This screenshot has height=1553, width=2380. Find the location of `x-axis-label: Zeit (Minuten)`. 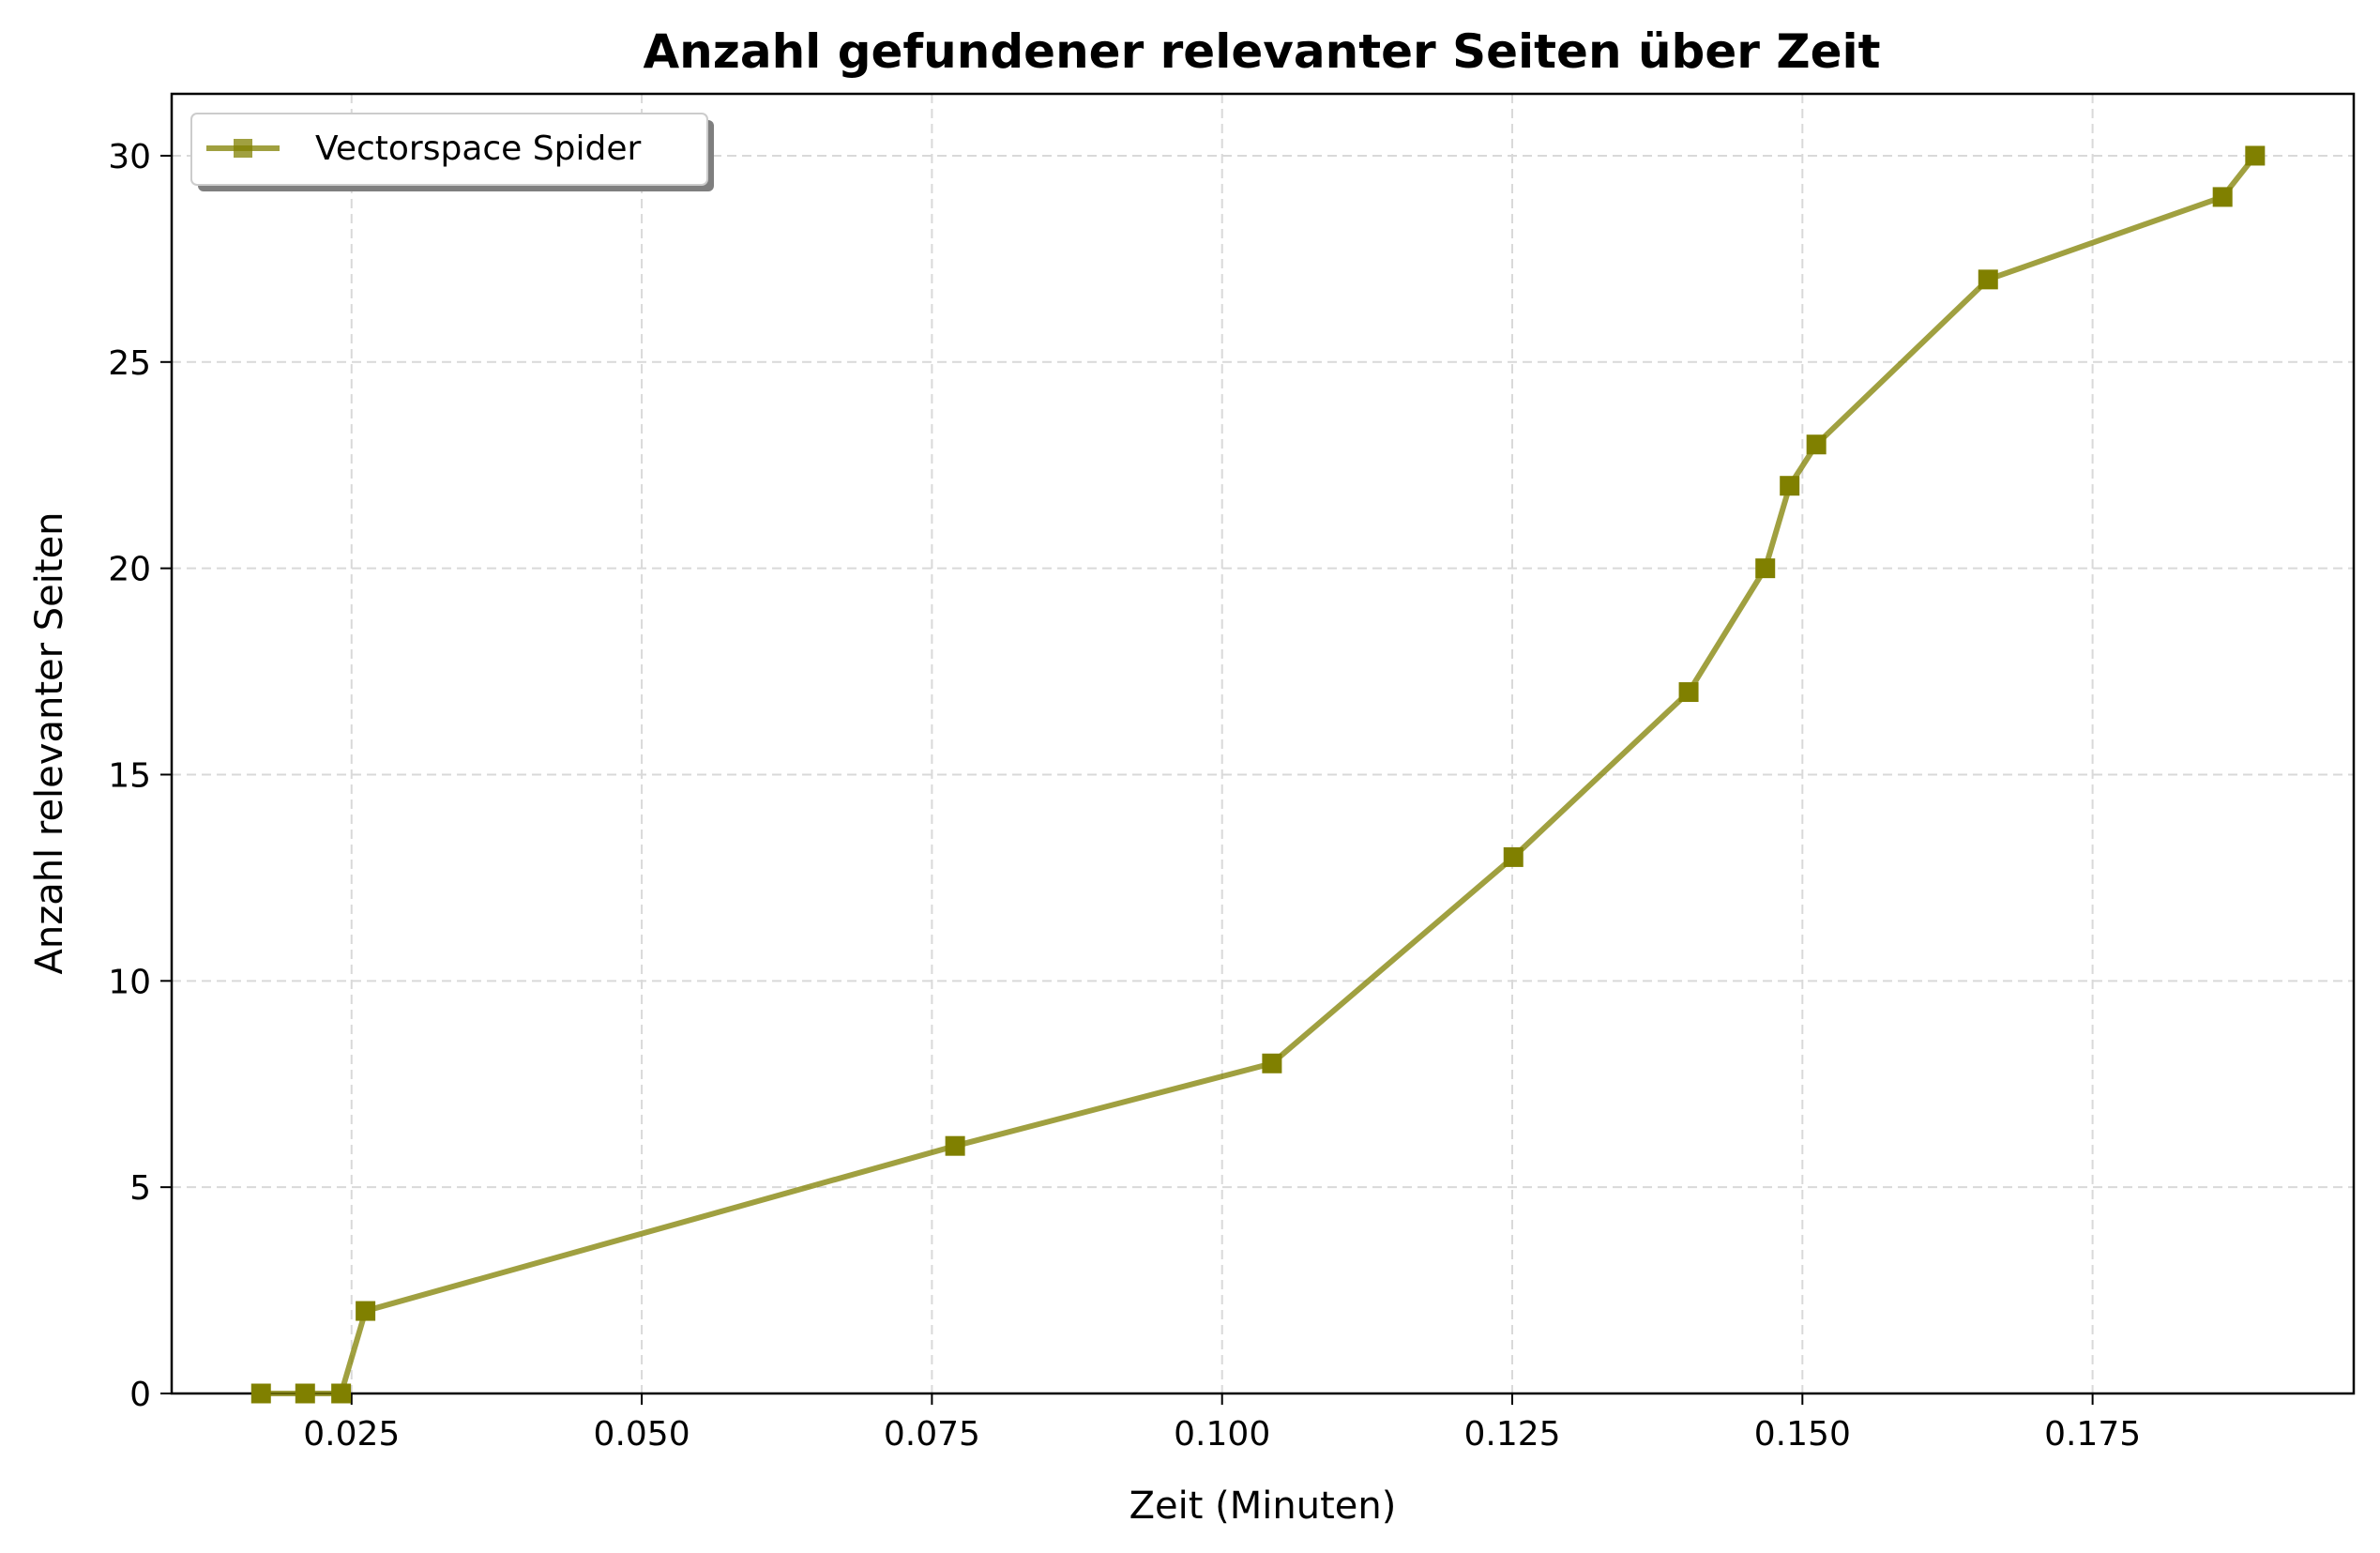

x-axis-label: Zeit (Minuten) is located at coordinates (1263, 1506).